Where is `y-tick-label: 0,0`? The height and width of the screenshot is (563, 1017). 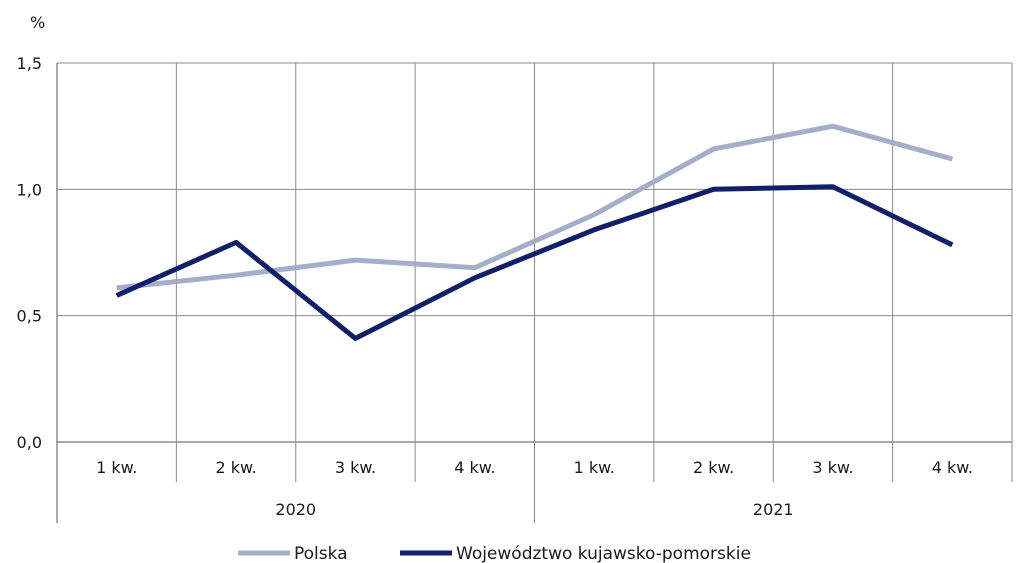 y-tick-label: 0,0 is located at coordinates (29, 442).